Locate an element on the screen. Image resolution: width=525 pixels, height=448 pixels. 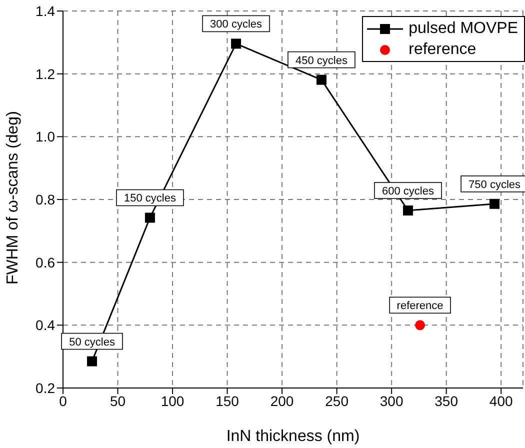
annotation: 750 cycles is located at coordinates (494, 184).